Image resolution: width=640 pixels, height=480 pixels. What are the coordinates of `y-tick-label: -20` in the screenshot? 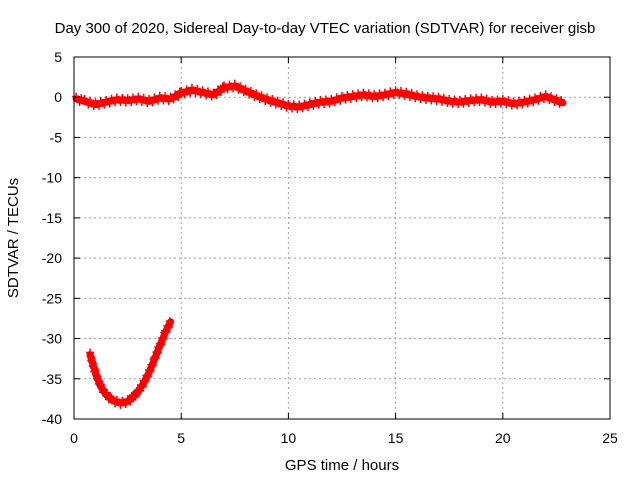 It's located at (52, 258).